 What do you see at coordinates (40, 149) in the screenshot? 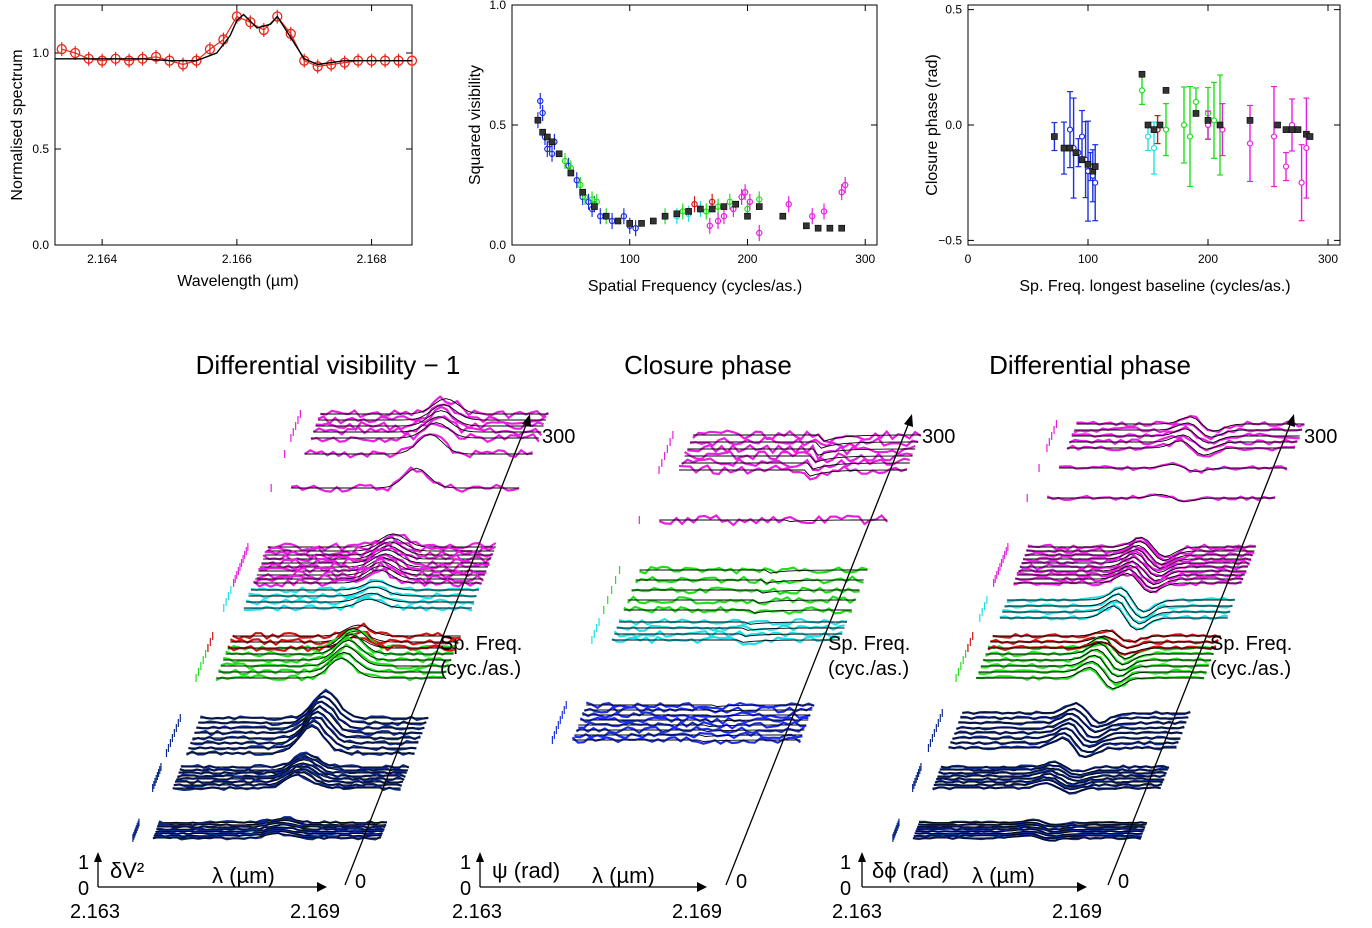
I see `spectrum-ytick-label: 0.5` at bounding box center [40, 149].